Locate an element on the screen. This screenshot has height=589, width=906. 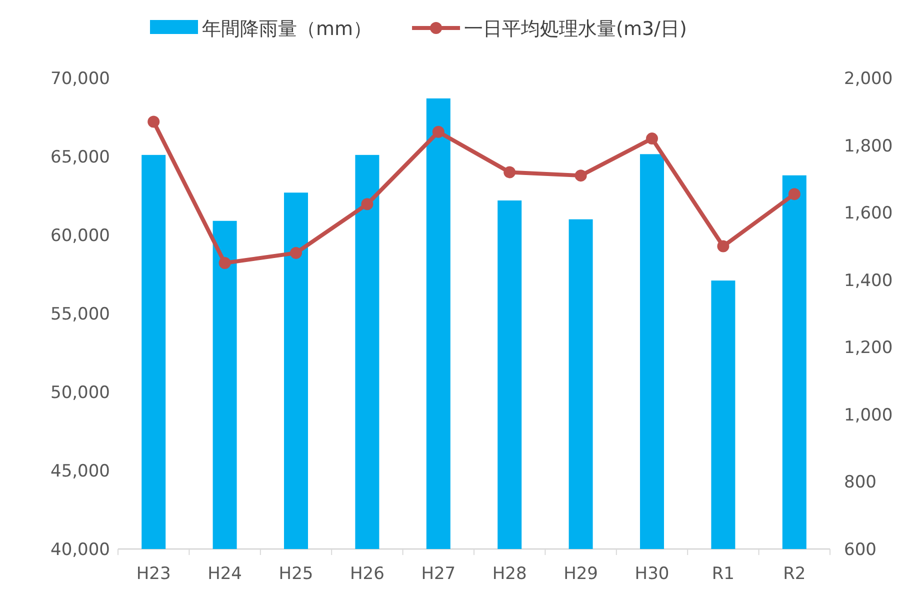
y2-tick-label: 1,200 is located at coordinates (868, 348).